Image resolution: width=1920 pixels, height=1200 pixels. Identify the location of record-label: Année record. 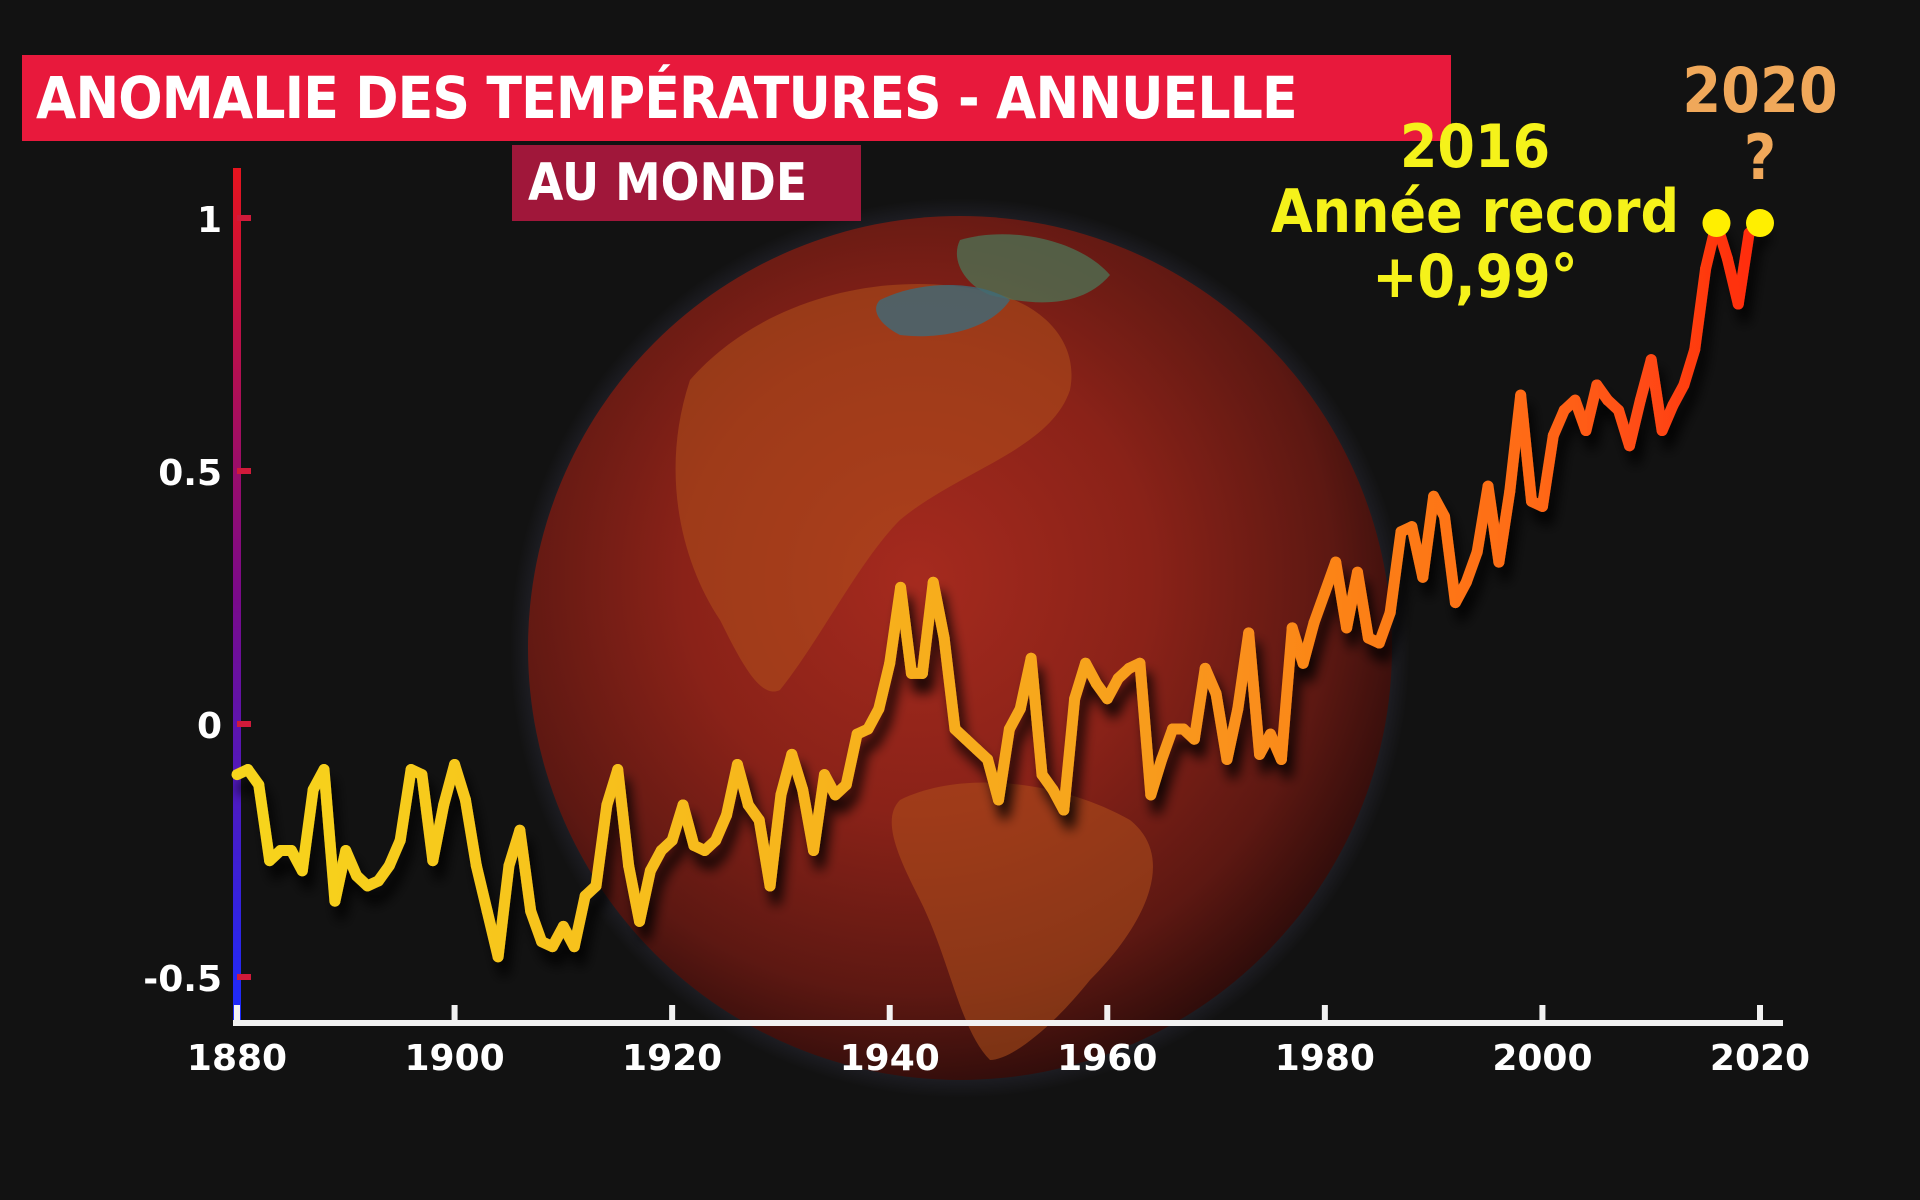
(1475, 211).